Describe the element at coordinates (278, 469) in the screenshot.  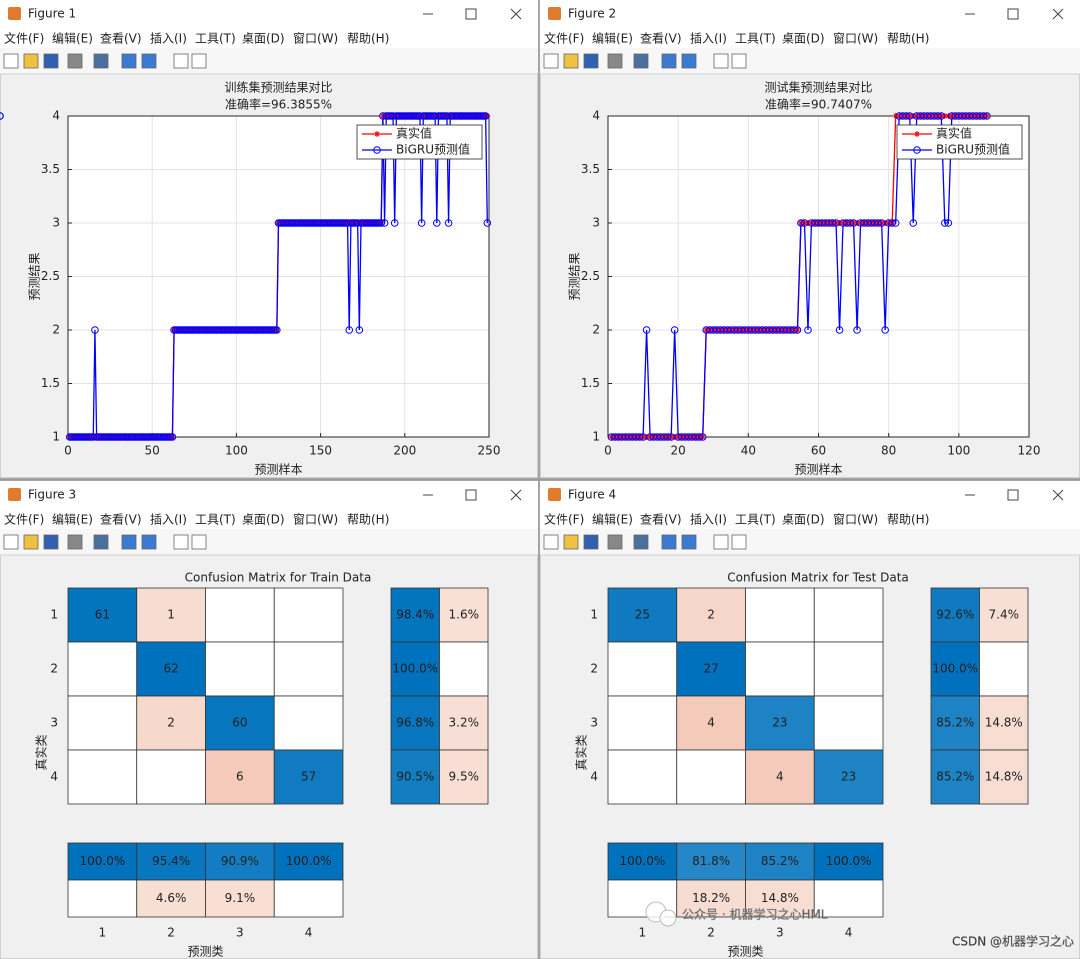
I see `x-axis-label: 预测样本` at that location.